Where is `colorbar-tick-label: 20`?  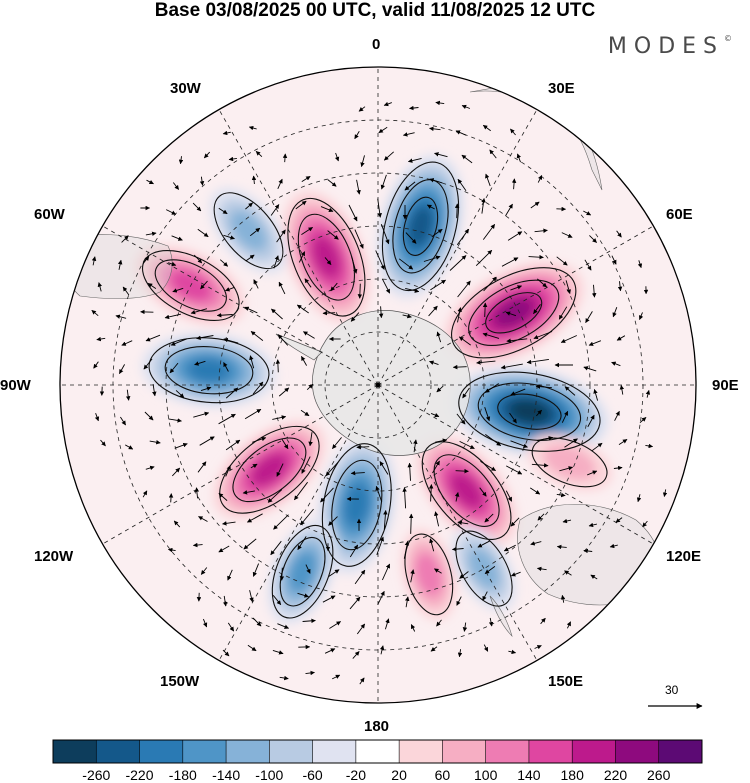
colorbar-tick-label: 20 is located at coordinates (399, 775).